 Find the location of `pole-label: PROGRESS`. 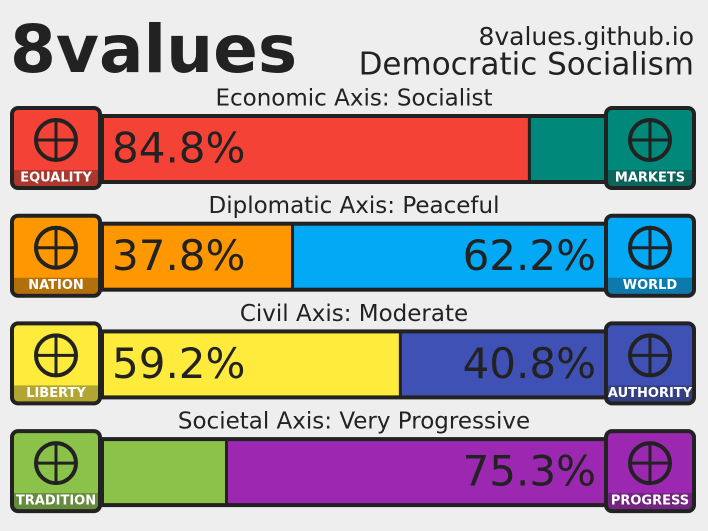

pole-label: PROGRESS is located at coordinates (650, 501).